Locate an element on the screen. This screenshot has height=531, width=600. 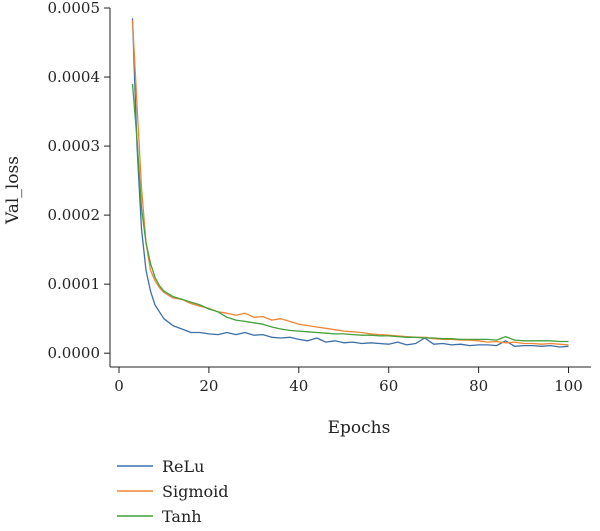
legend-label-tanh: Tanh is located at coordinates (182, 516).